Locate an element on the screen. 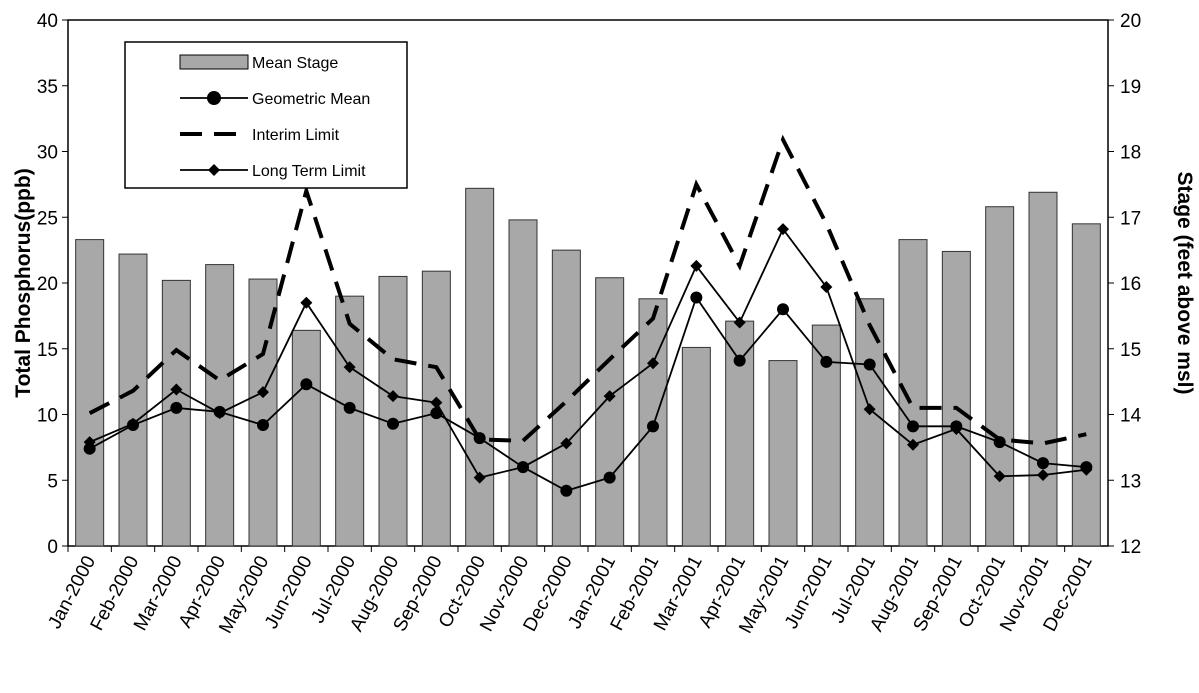 This screenshot has height=693, width=1199. y2-tick-label: 12 is located at coordinates (1130, 547).